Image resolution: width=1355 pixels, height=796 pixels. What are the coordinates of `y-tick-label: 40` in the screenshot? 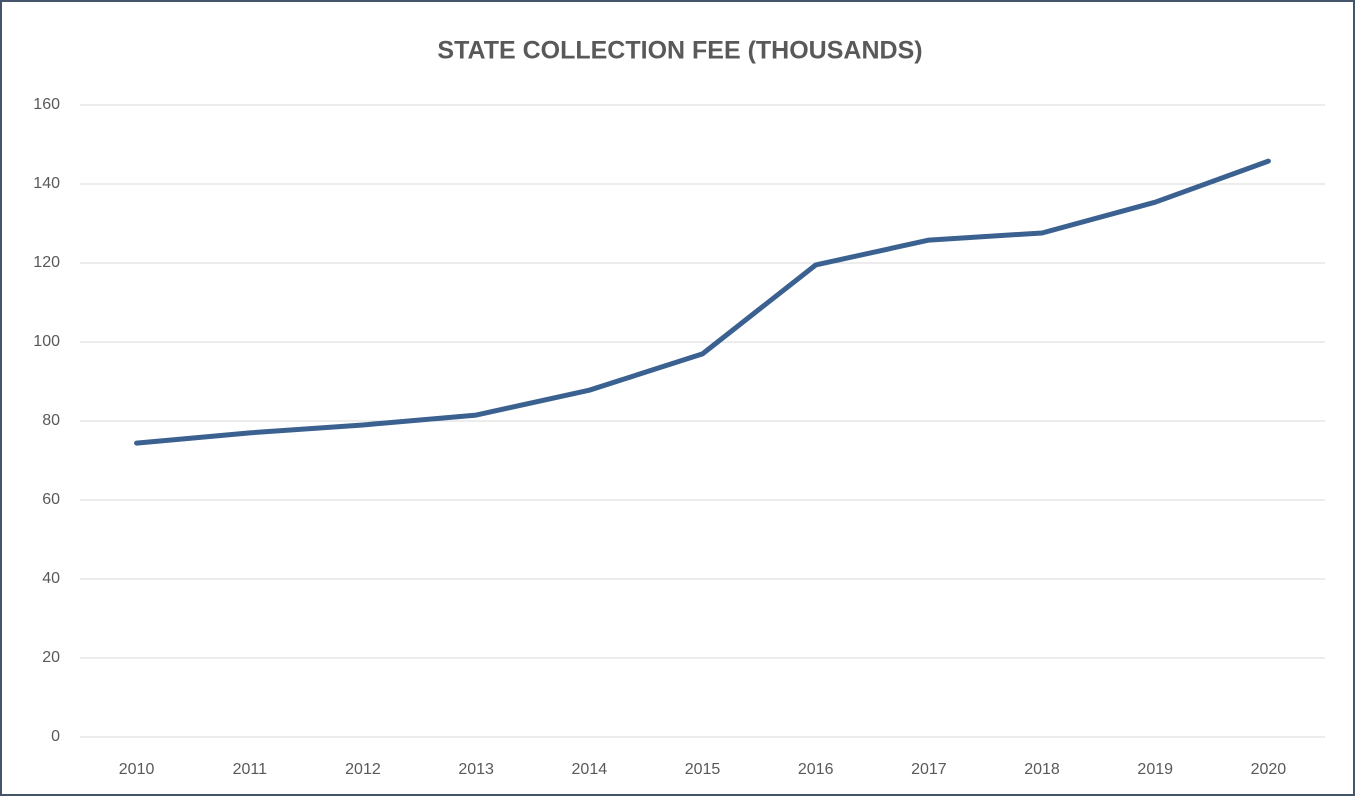 It's located at (51, 578).